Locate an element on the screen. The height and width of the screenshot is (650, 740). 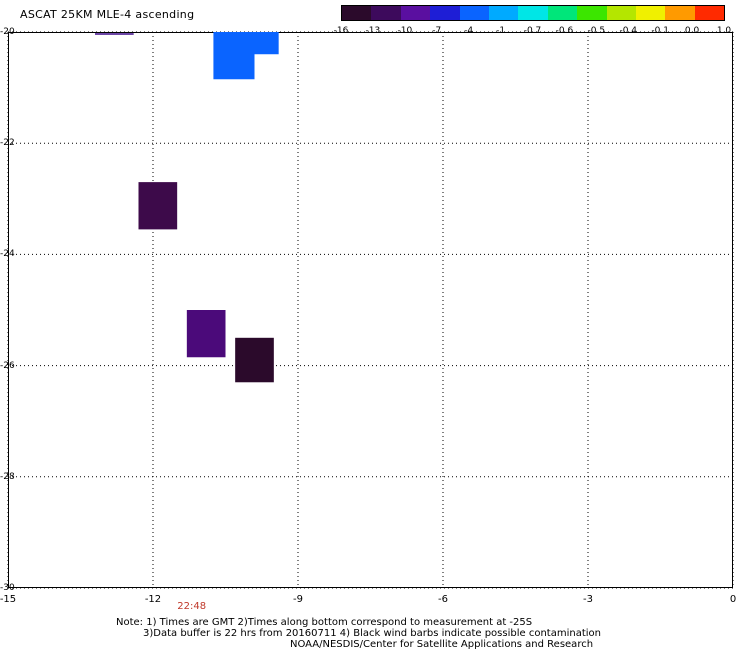
color-scale-label: -4 is located at coordinates (469, 31).